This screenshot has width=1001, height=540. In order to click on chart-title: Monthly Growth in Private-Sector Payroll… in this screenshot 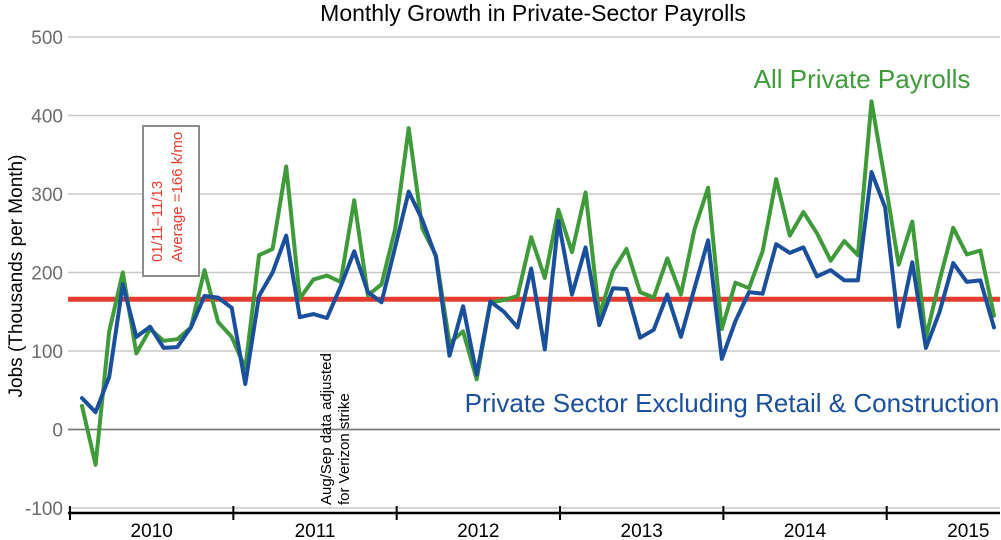, I will do `click(533, 13)`.